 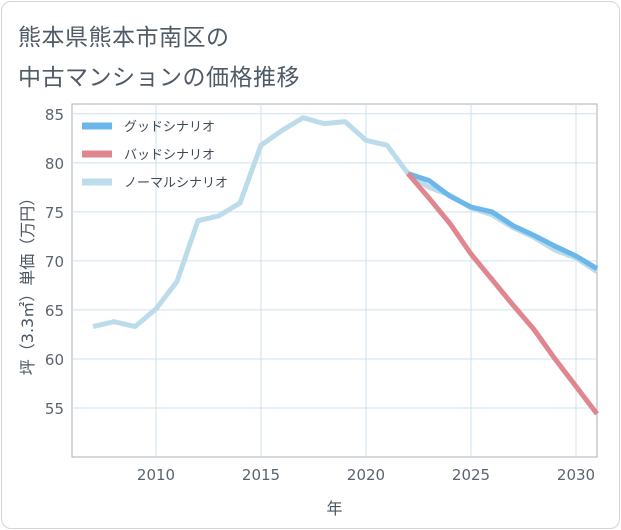 What do you see at coordinates (471, 475) in the screenshot?
I see `x-tick-label-2025: 2025` at bounding box center [471, 475].